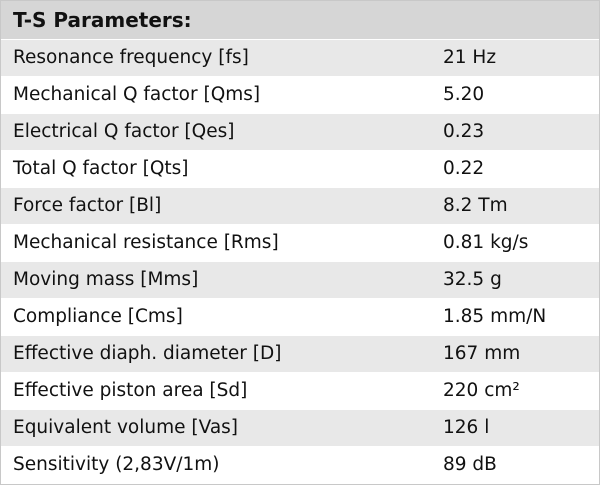 This screenshot has width=600, height=485. Describe the element at coordinates (300, 465) in the screenshot. I see `table-row: Sensitivity (2,83V/1m) 89 dB` at that location.